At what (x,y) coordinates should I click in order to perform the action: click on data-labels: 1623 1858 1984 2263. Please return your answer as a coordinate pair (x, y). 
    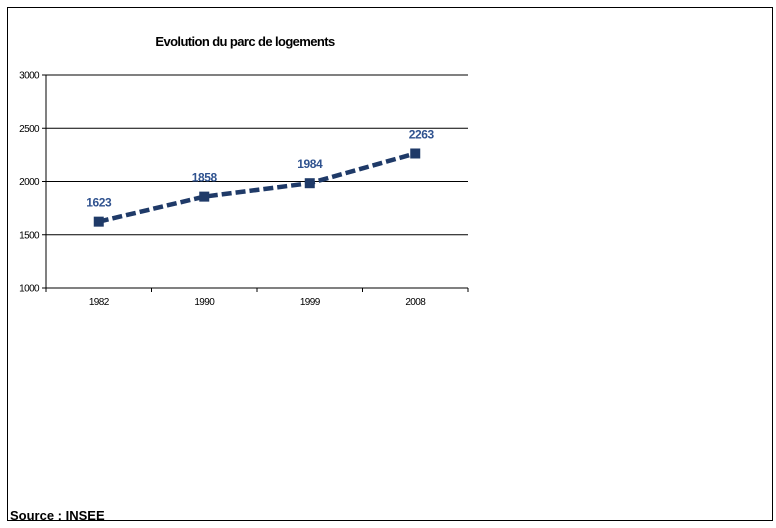
    Looking at the image, I should click on (260, 168).